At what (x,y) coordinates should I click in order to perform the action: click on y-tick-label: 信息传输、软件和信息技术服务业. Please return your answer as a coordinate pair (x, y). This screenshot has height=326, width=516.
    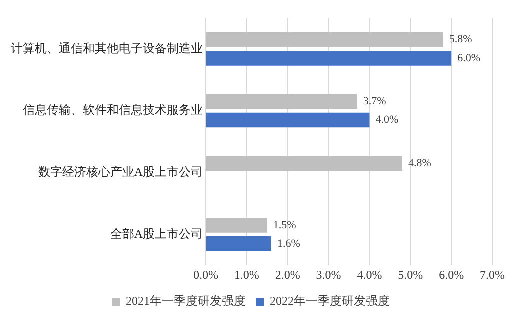
    Looking at the image, I should click on (113, 110).